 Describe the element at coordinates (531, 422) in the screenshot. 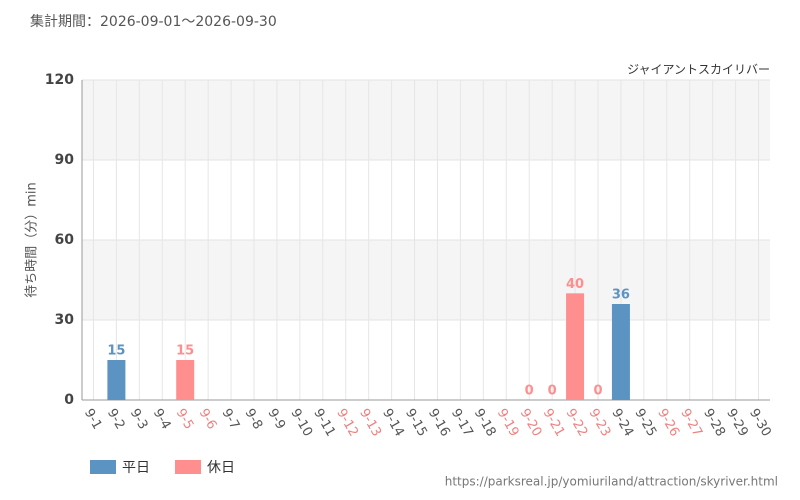

I see `x-tick-label: 9-20` at that location.